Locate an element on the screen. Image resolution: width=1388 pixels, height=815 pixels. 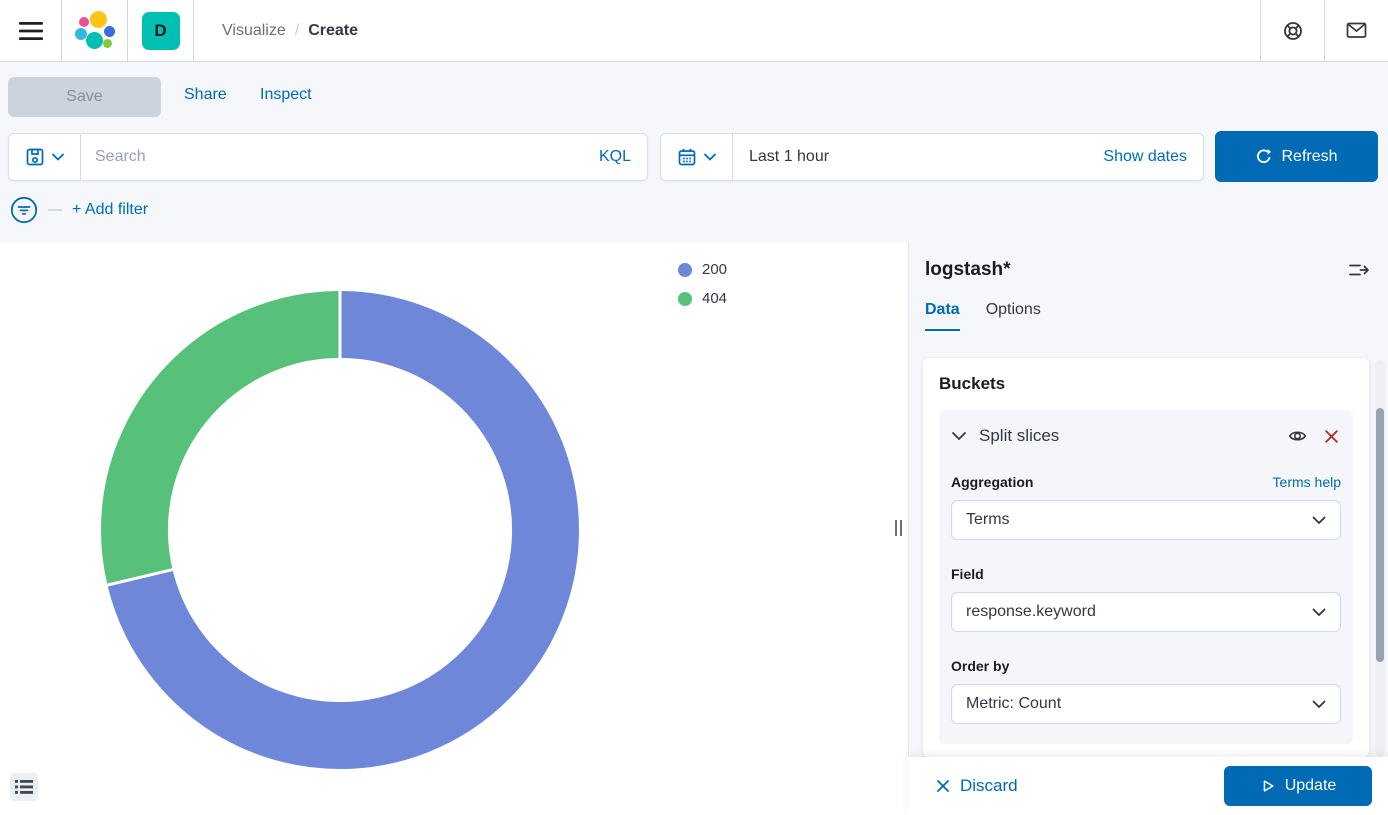
time-range-value: Last 1 hour is located at coordinates (789, 156).